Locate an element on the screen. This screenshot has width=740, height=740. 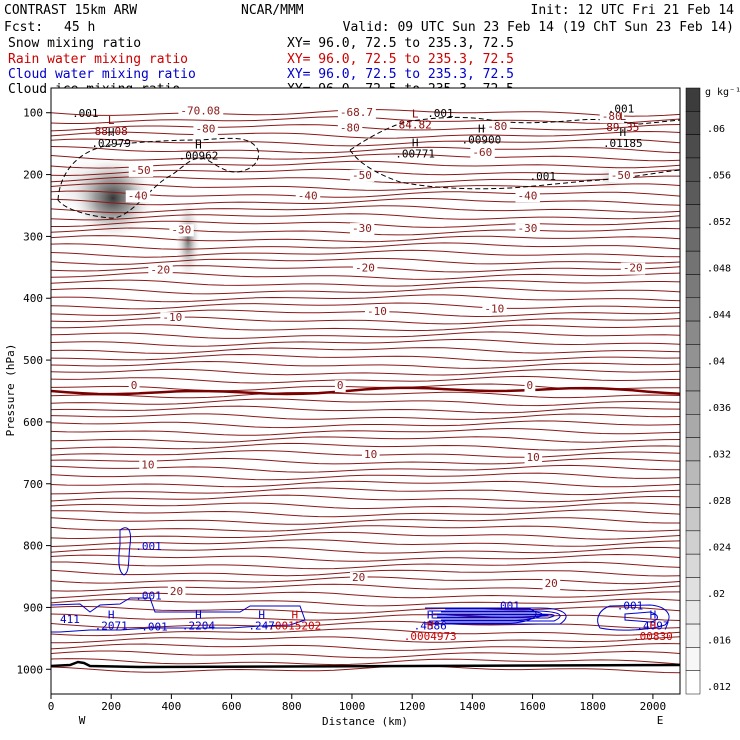
x-end-label-west: W is located at coordinates (82, 720).